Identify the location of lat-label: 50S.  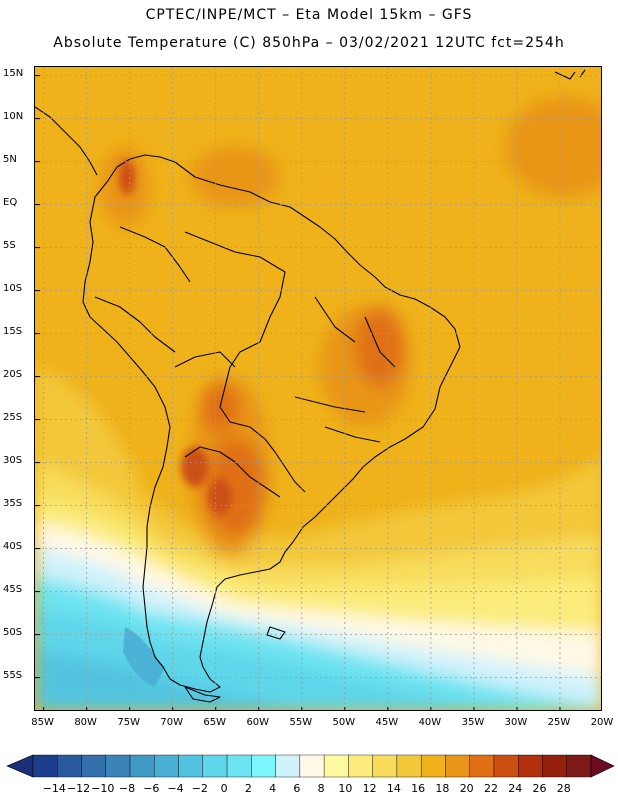
(13, 632).